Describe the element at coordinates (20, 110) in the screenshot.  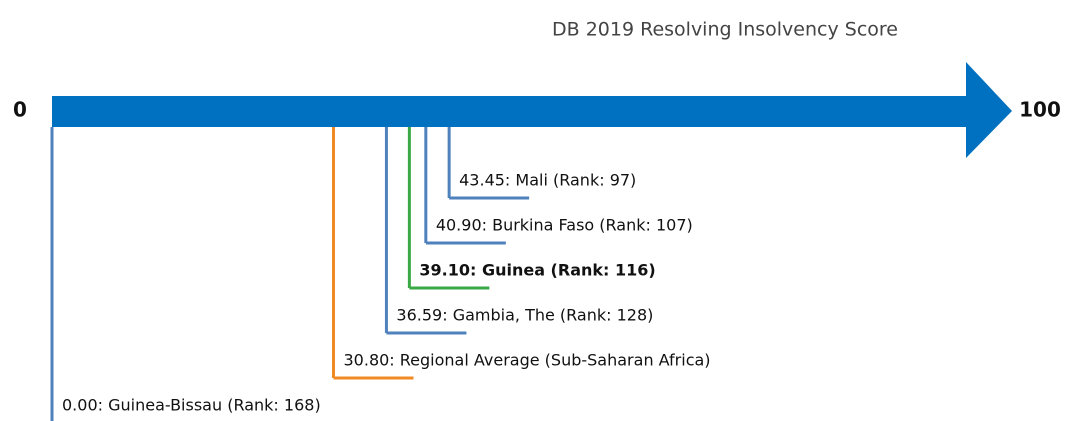
I see `tick-label: 0` at that location.